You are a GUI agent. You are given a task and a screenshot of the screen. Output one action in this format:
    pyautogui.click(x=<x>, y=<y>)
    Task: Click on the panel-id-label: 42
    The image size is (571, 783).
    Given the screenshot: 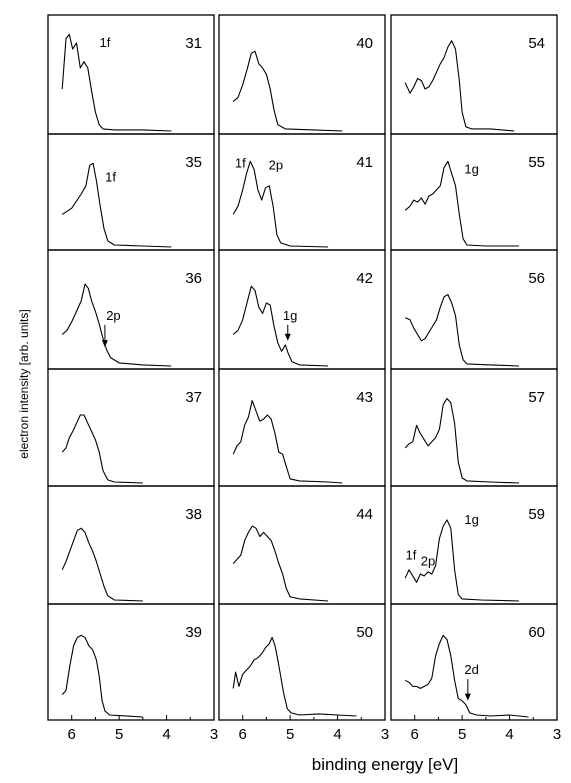 What is the action you would take?
    pyautogui.click(x=364, y=278)
    